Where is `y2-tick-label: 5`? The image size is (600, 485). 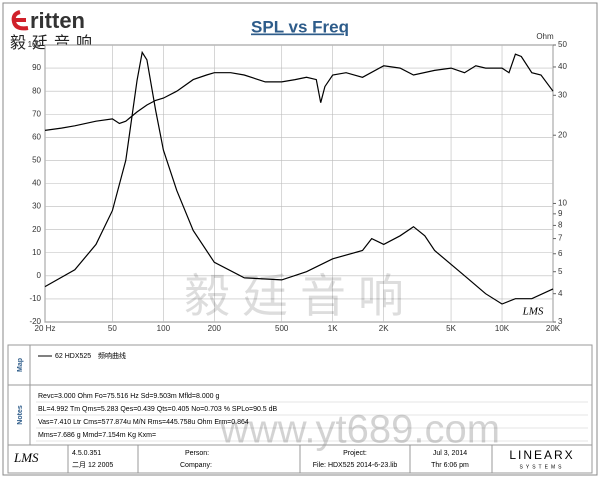
y2-tick-label: 5 is located at coordinates (560, 271).